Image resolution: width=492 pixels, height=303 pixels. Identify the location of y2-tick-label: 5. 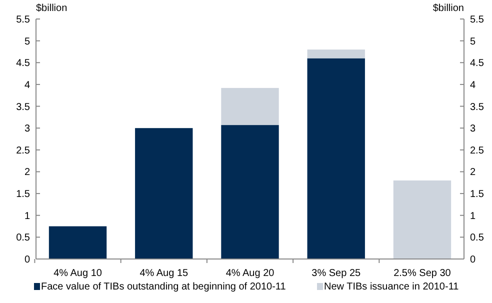
(473, 42).